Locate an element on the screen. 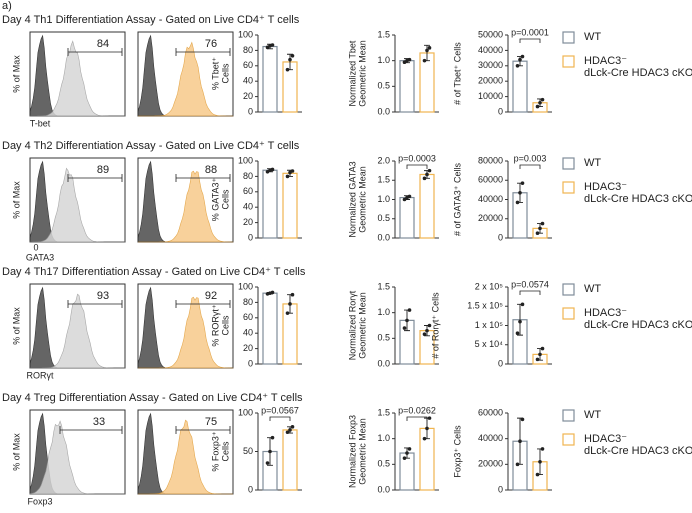 The image size is (692, 513). p-value: p=0.0567 is located at coordinates (280, 410).